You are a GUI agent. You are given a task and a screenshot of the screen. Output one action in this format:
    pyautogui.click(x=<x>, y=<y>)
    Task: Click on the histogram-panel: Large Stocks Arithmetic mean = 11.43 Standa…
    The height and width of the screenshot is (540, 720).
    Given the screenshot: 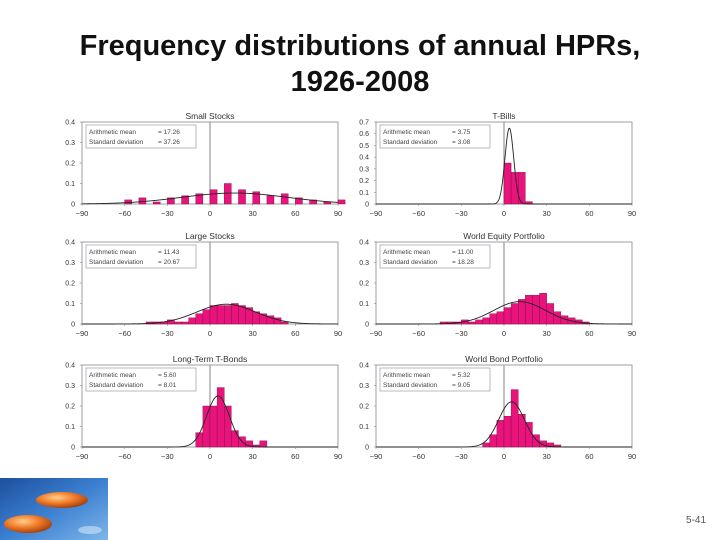 What is the action you would take?
    pyautogui.click(x=203, y=284)
    